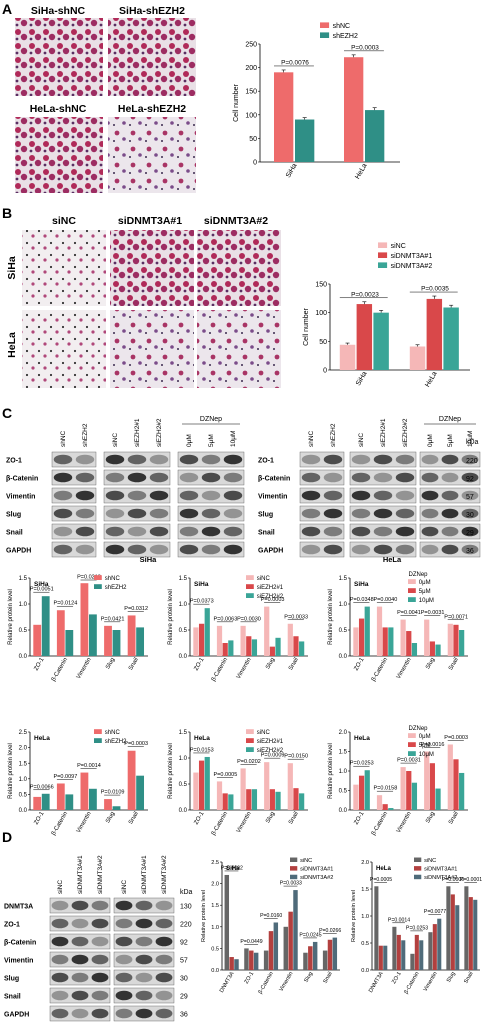 The height and width of the screenshot is (1035, 488). What do you see at coordinates (226, 619) in the screenshot?
I see `p-value: P=0.0063` at bounding box center [226, 619].